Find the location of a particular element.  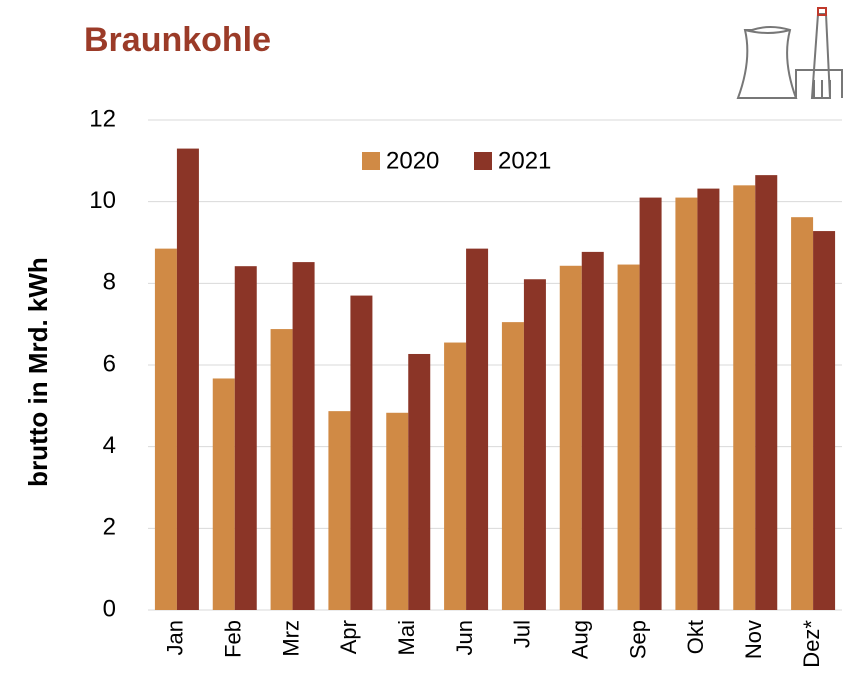

y-tick-label: 12 is located at coordinates (102, 118).